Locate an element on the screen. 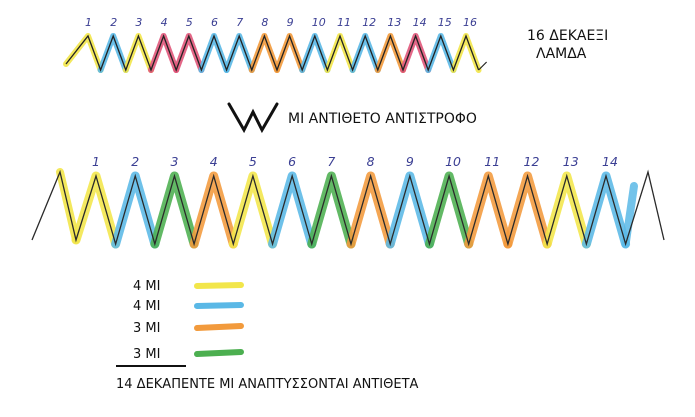 The image size is (695, 417). bottom-number: 7 is located at coordinates (331, 161).